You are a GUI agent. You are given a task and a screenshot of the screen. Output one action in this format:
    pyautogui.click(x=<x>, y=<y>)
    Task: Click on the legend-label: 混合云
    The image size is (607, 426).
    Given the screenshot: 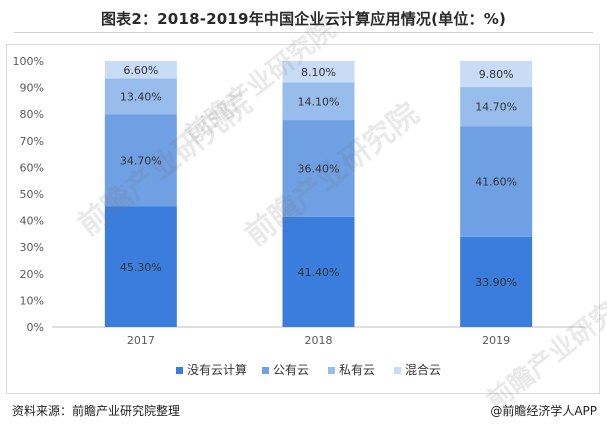 What is the action you would take?
    pyautogui.click(x=423, y=369)
    